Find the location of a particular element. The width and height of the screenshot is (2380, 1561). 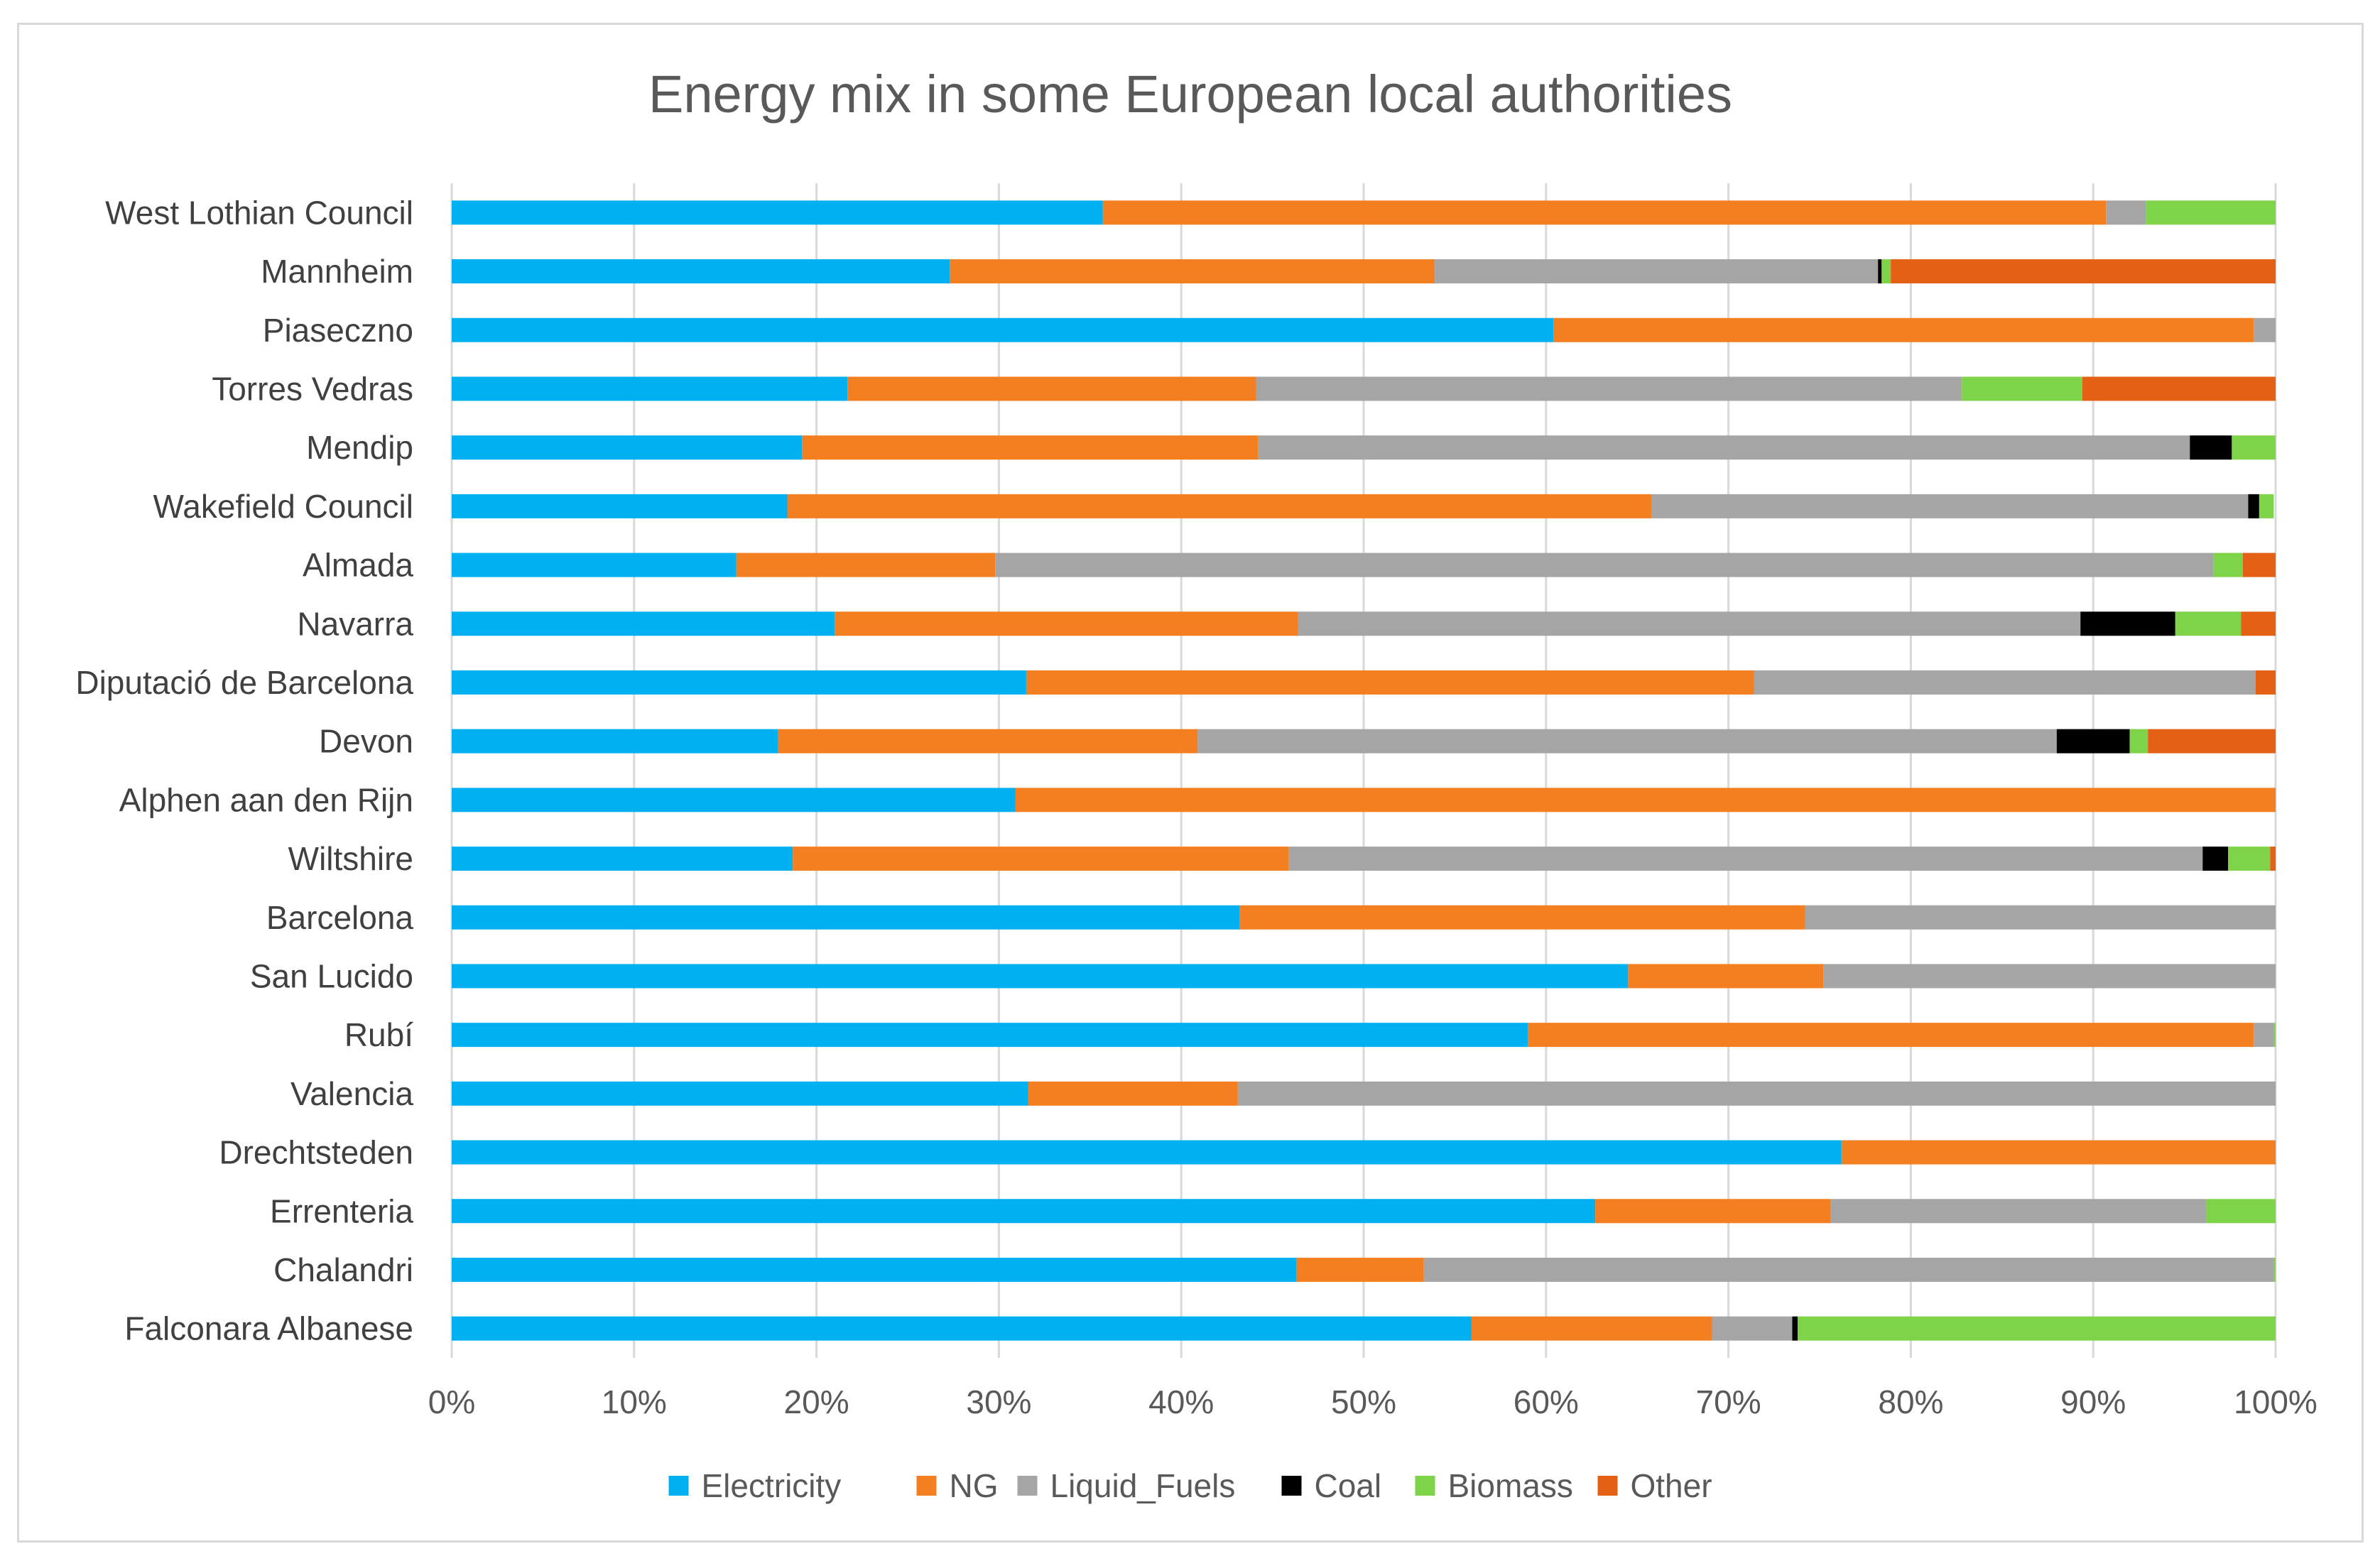

category-label: Piaseczno is located at coordinates (338, 330).